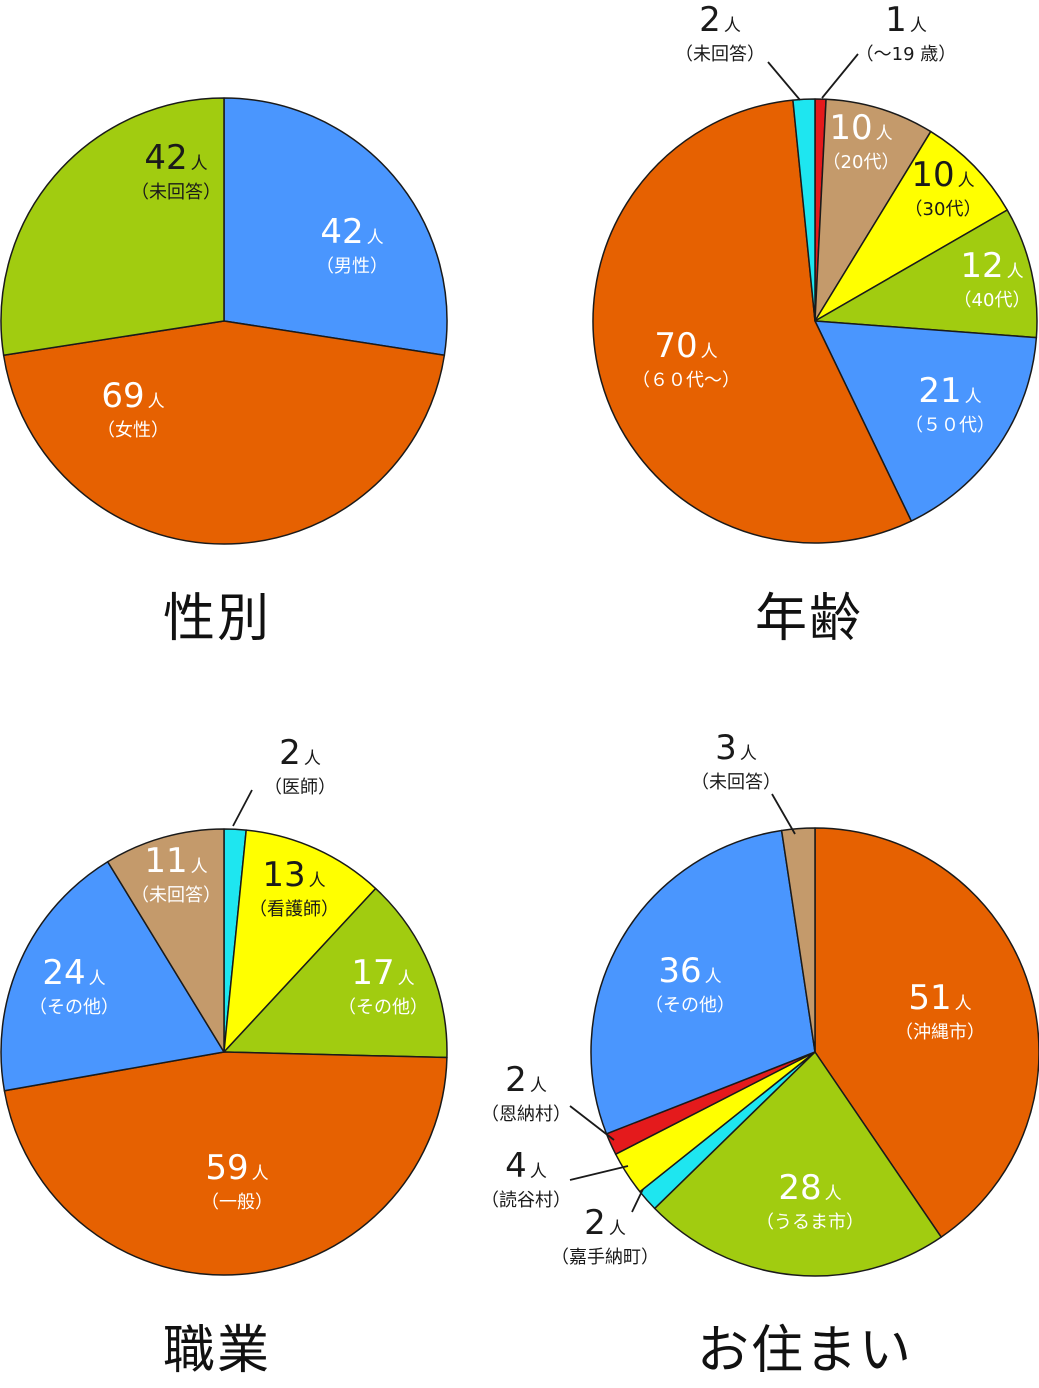 This screenshot has width=1039, height=1388. I want to click on chart-title-age: 年齢, so click(809, 619).